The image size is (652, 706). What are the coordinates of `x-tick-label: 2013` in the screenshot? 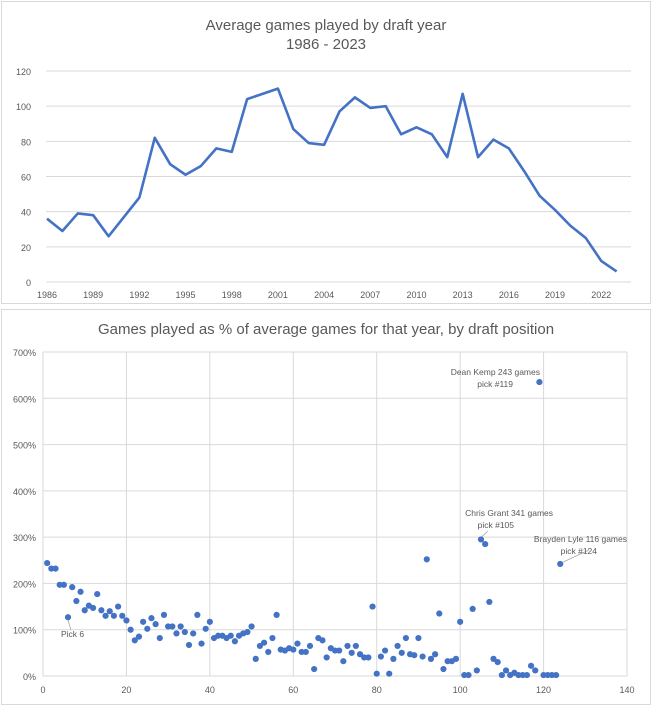 It's located at (463, 295).